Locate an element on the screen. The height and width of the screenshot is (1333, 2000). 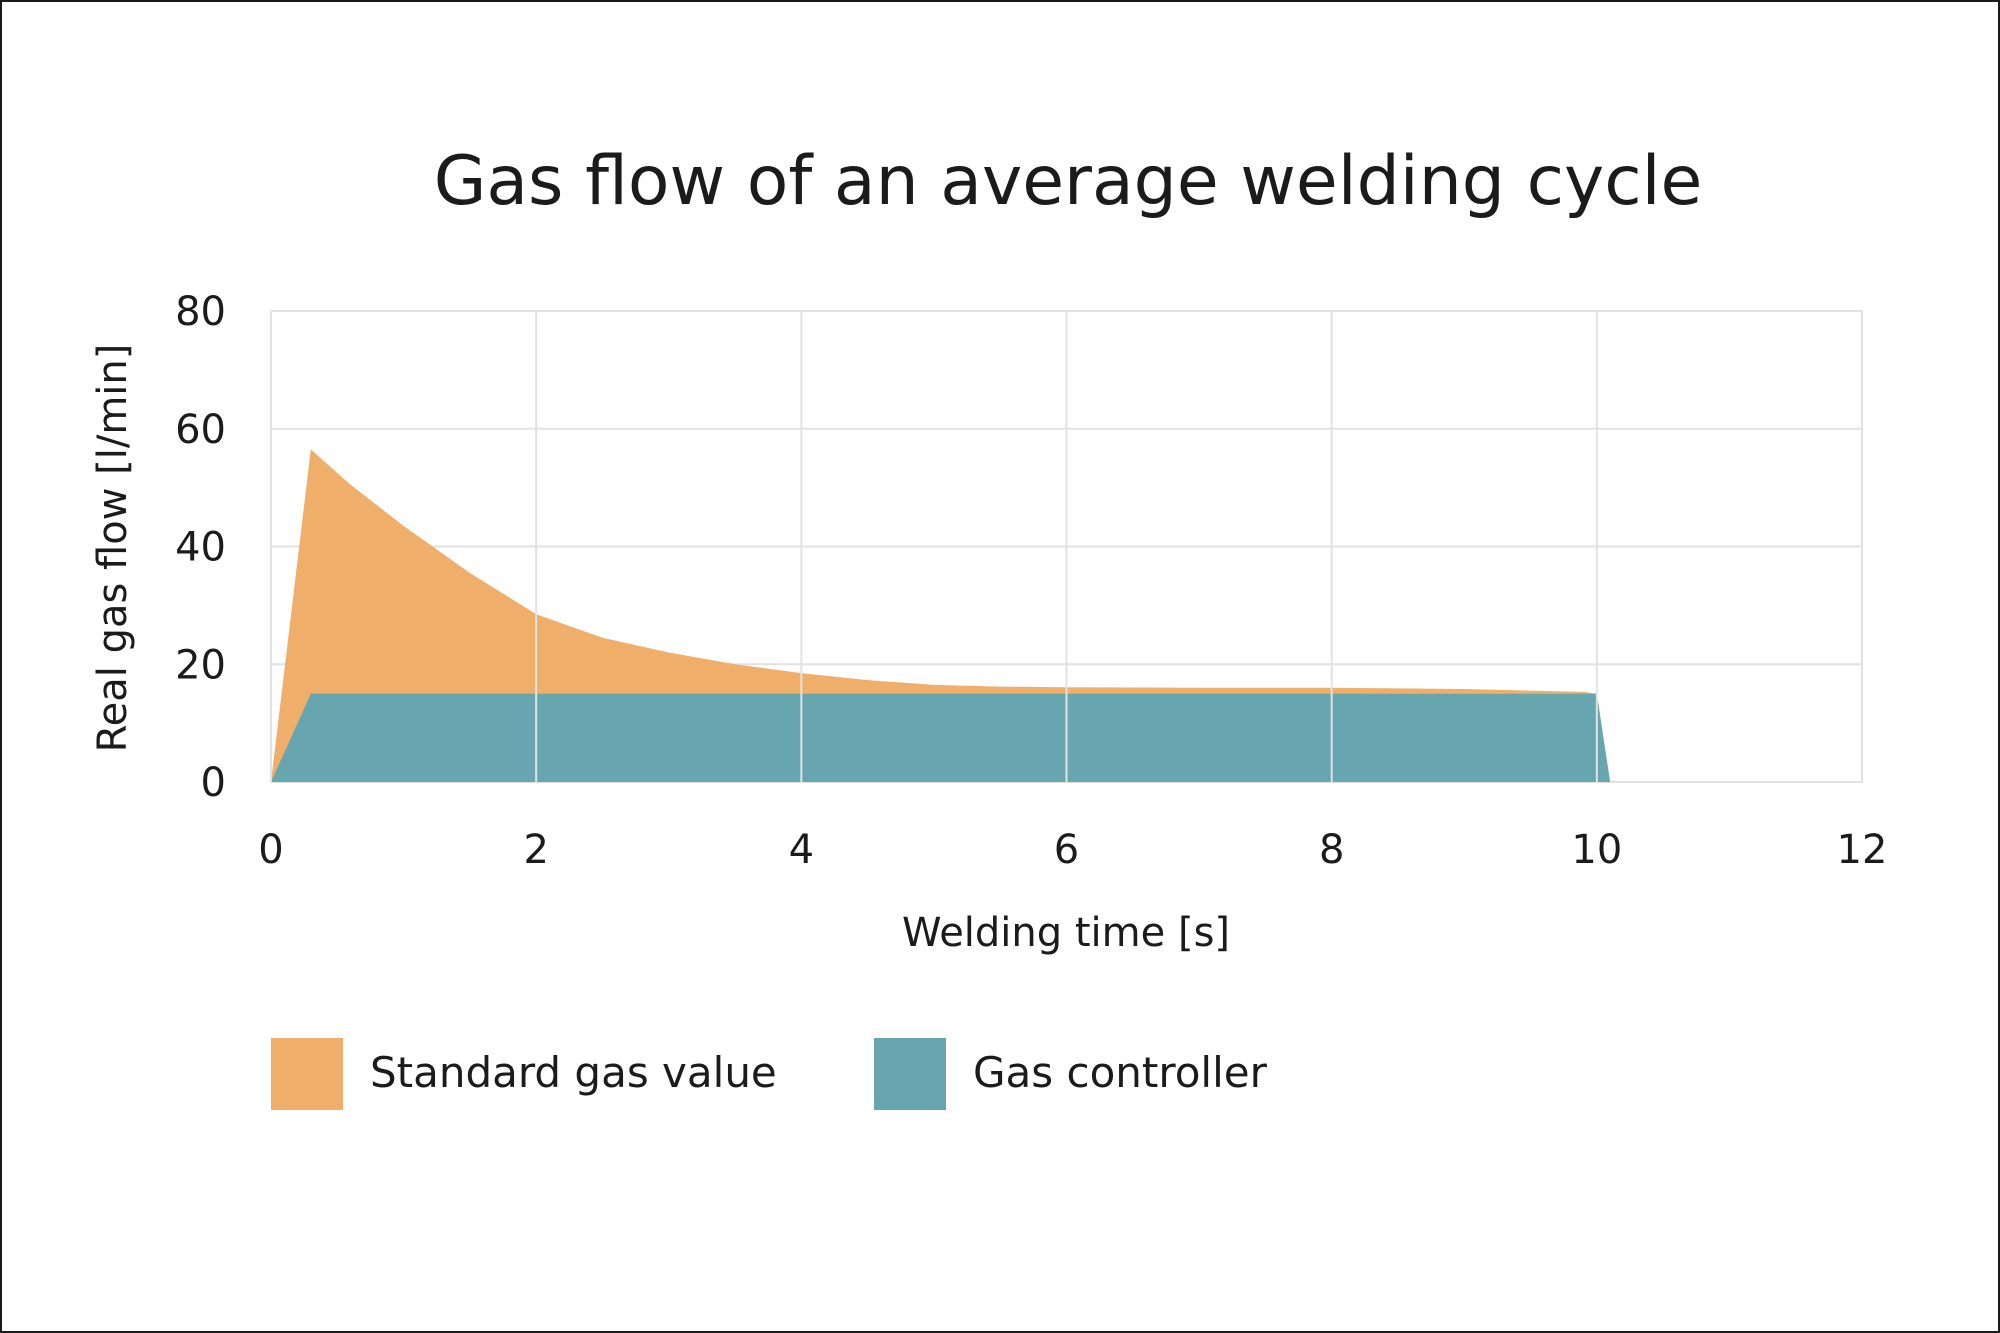
x-tick-label: 10 is located at coordinates (1596, 850).